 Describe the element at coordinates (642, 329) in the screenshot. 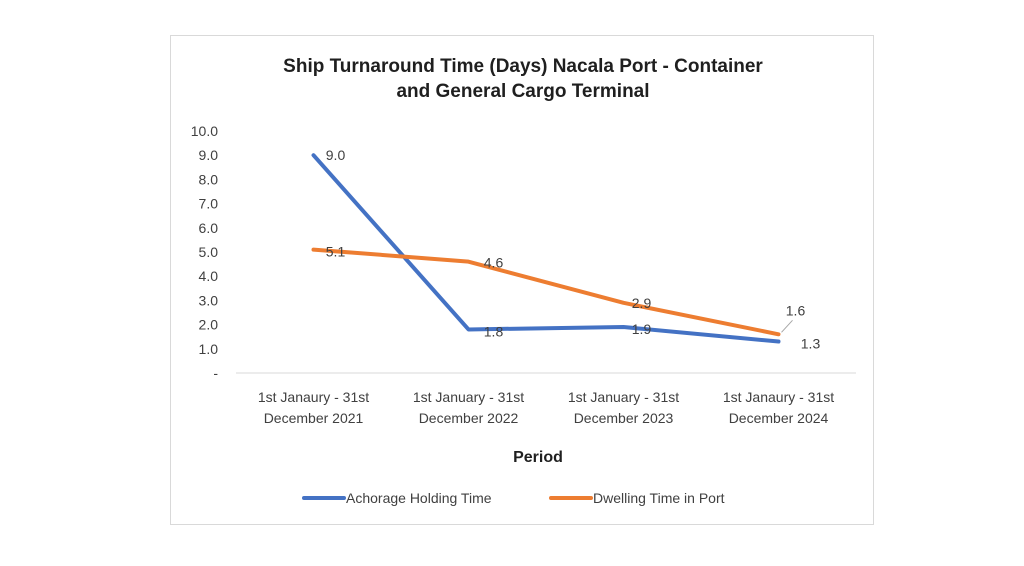

I see `data-label: 1.9` at that location.